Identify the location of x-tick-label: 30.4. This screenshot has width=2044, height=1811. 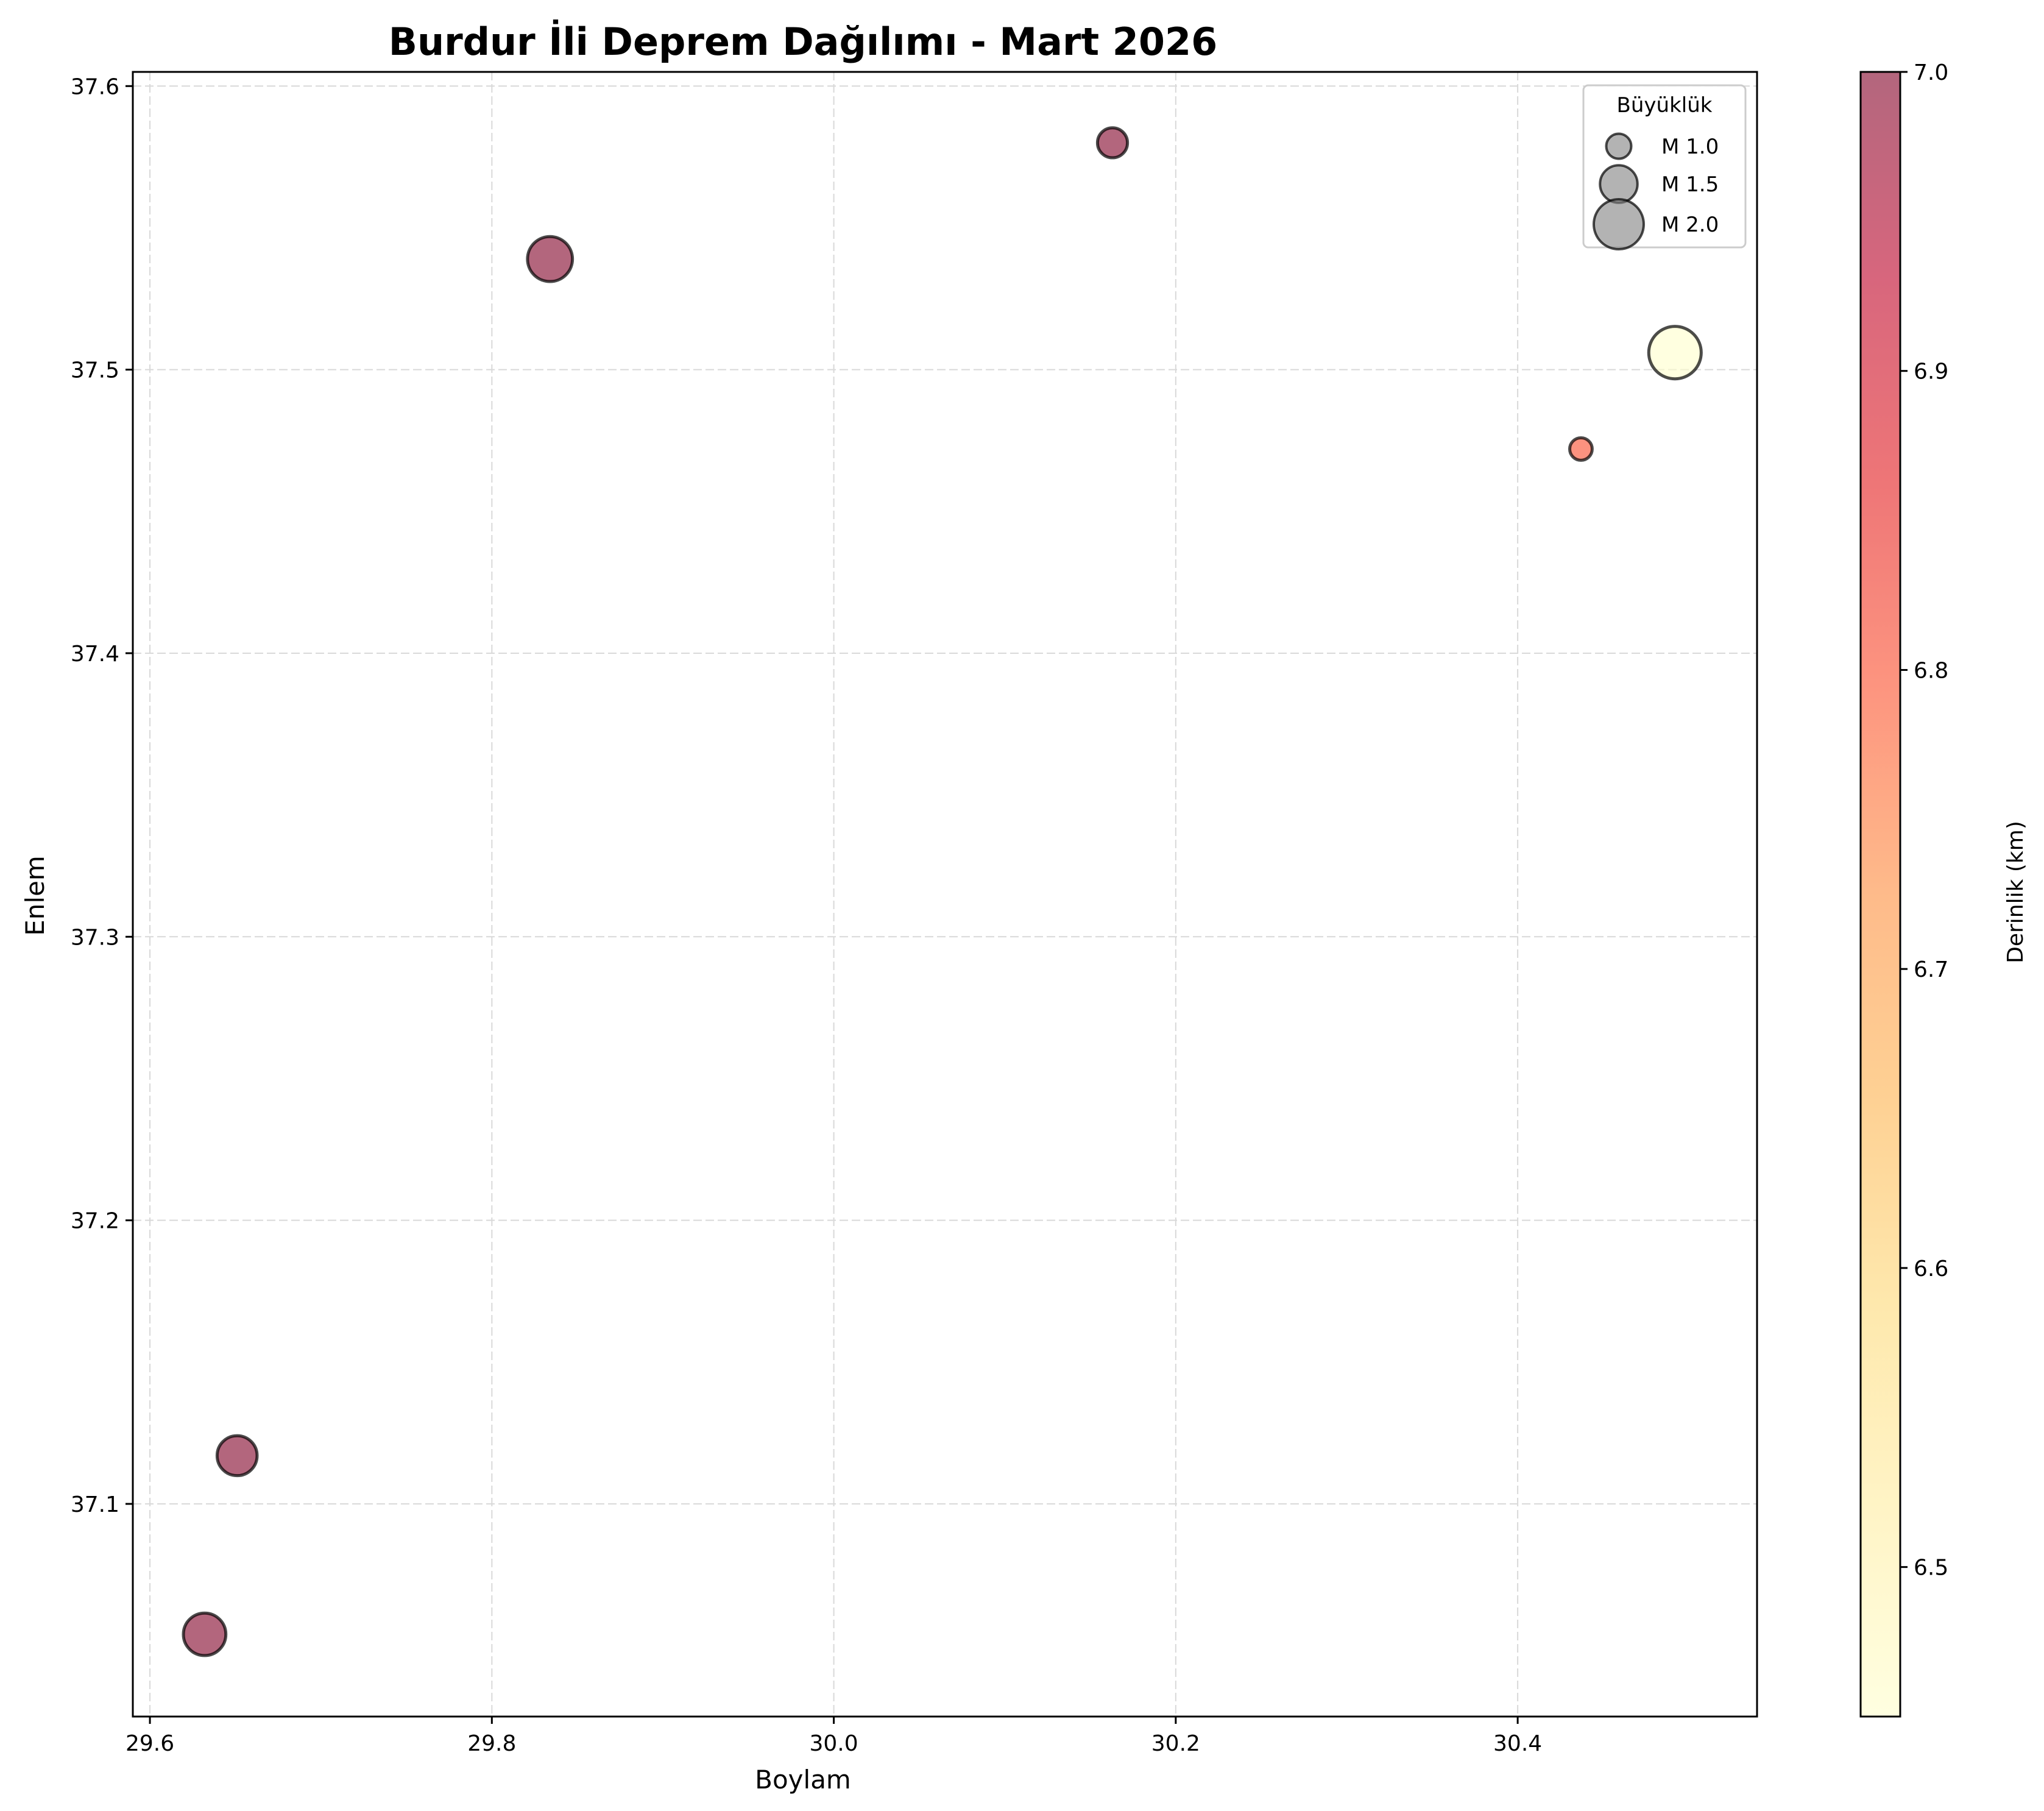
(1518, 1743).